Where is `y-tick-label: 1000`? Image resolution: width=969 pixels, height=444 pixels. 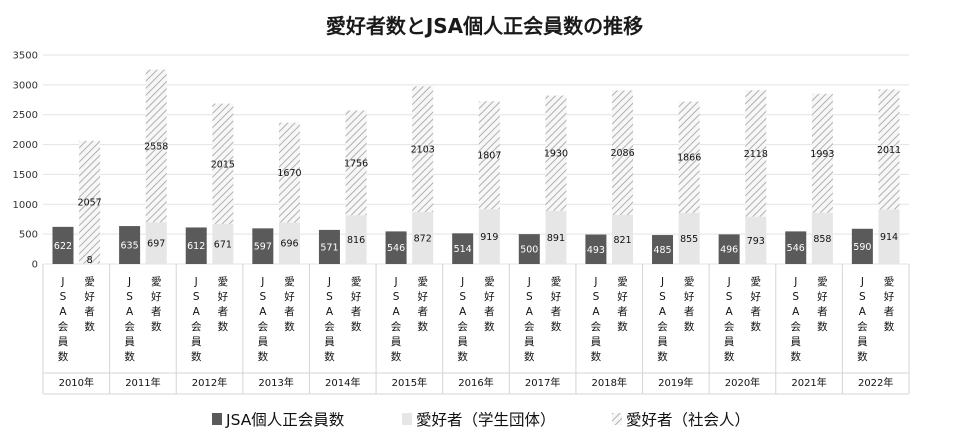
y-tick-label: 1000 is located at coordinates (25, 205).